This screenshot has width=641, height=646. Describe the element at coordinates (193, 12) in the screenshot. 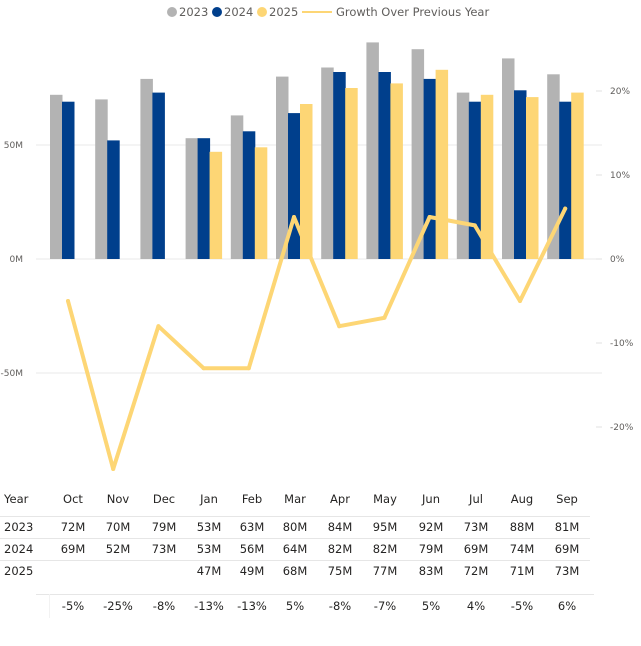

I see `legend-label: 2023` at that location.